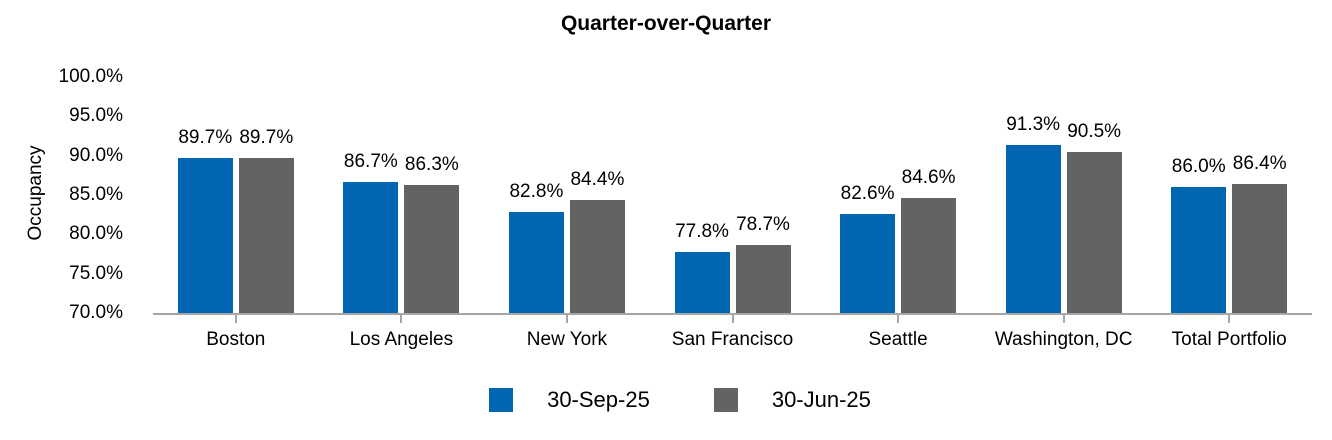 The image size is (1332, 440). I want to click on bar-value-label-30-jun-25-new-york: 84.4%, so click(597, 179).